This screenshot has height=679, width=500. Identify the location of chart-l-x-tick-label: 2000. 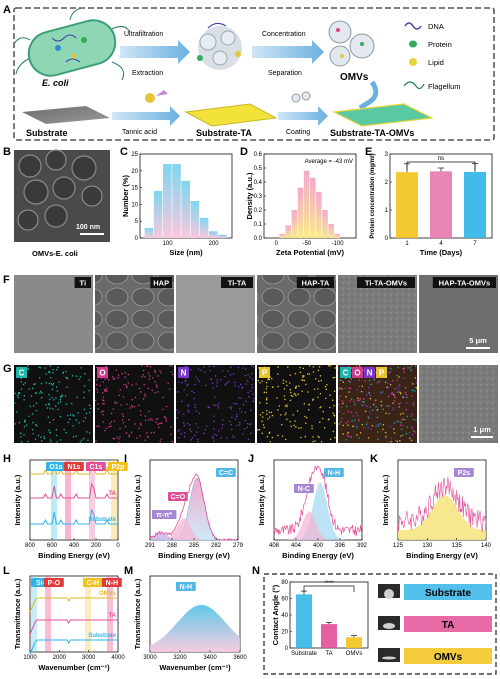
(60, 658).